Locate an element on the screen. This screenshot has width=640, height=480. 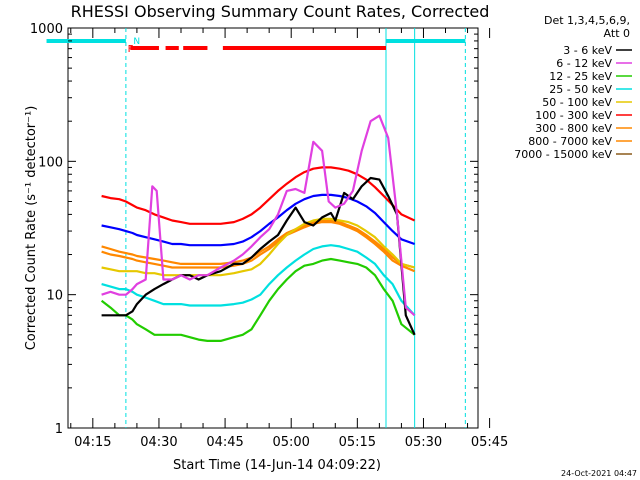
y-tick-label: 100 is located at coordinates (50, 162).